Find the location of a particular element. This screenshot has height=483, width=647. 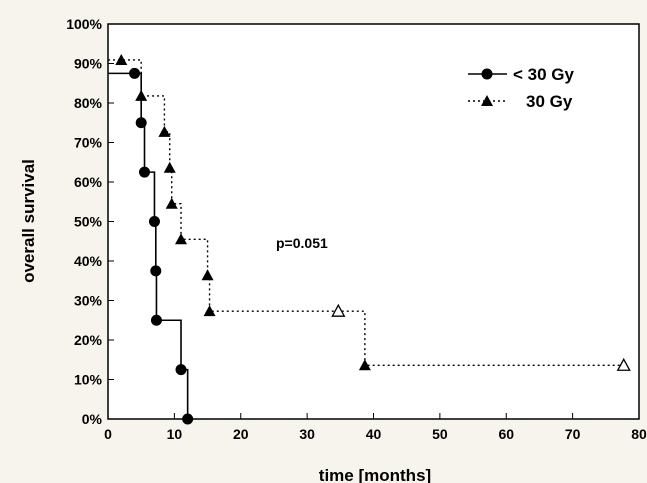

x-axis-ticks: 0 10 20 30 40 50 60 70 80 is located at coordinates (375, 427).